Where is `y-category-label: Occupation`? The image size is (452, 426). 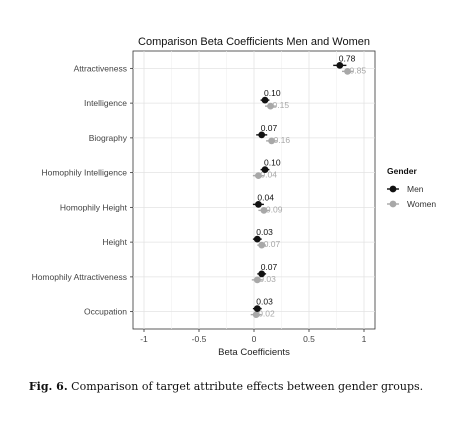
y-category-label: Occupation is located at coordinates (105, 312).